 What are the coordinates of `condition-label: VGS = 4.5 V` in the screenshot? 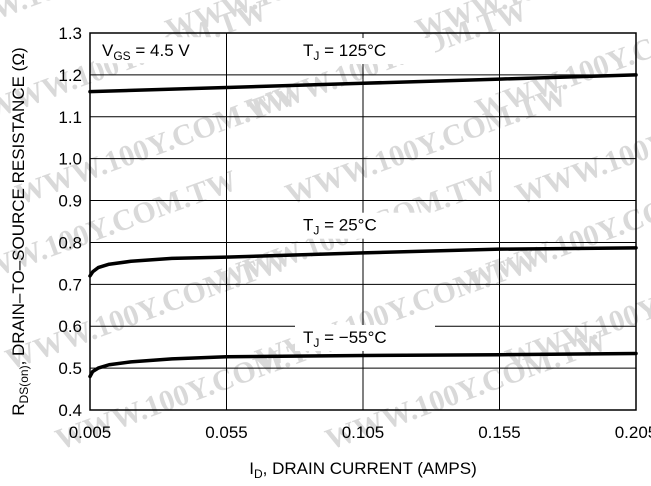 It's located at (146, 52).